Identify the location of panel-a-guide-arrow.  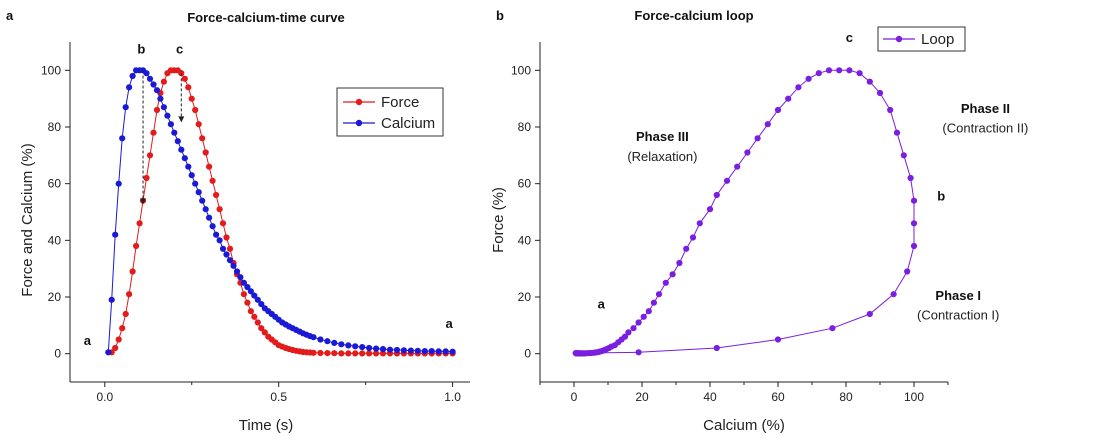
(181, 119).